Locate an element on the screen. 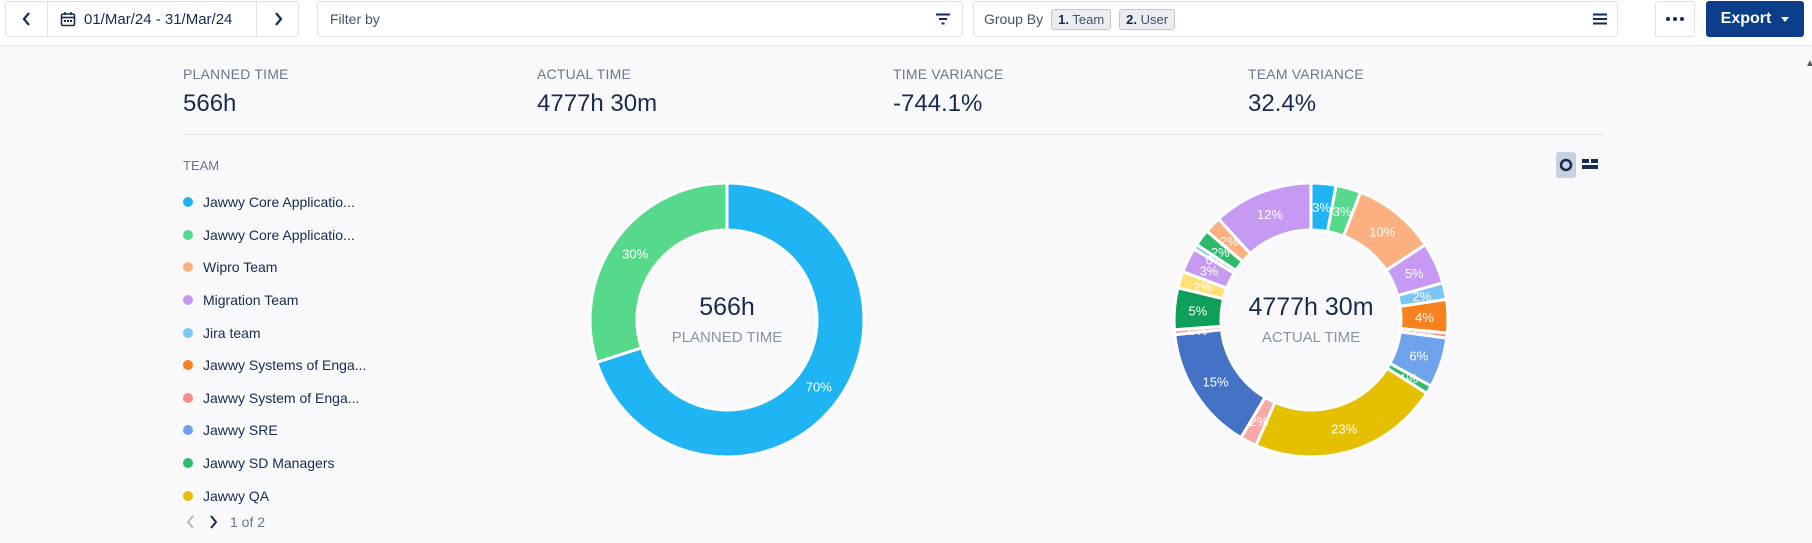  date-range-selector: 01/Mar/24 - 31/Mar/24 is located at coordinates (140, 19).